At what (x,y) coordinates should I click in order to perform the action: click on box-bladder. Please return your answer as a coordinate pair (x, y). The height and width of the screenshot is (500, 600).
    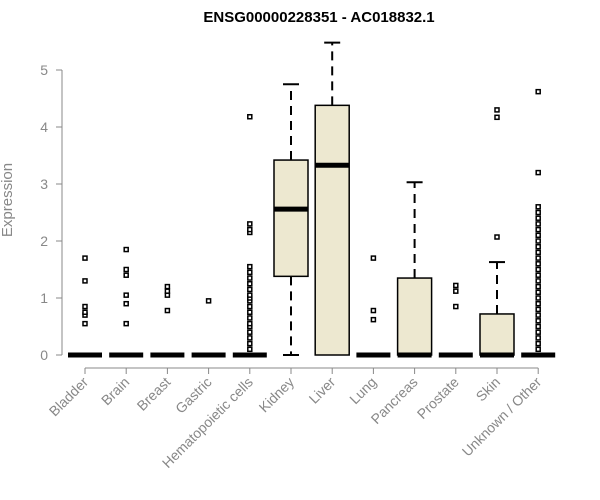
    Looking at the image, I should click on (85, 306).